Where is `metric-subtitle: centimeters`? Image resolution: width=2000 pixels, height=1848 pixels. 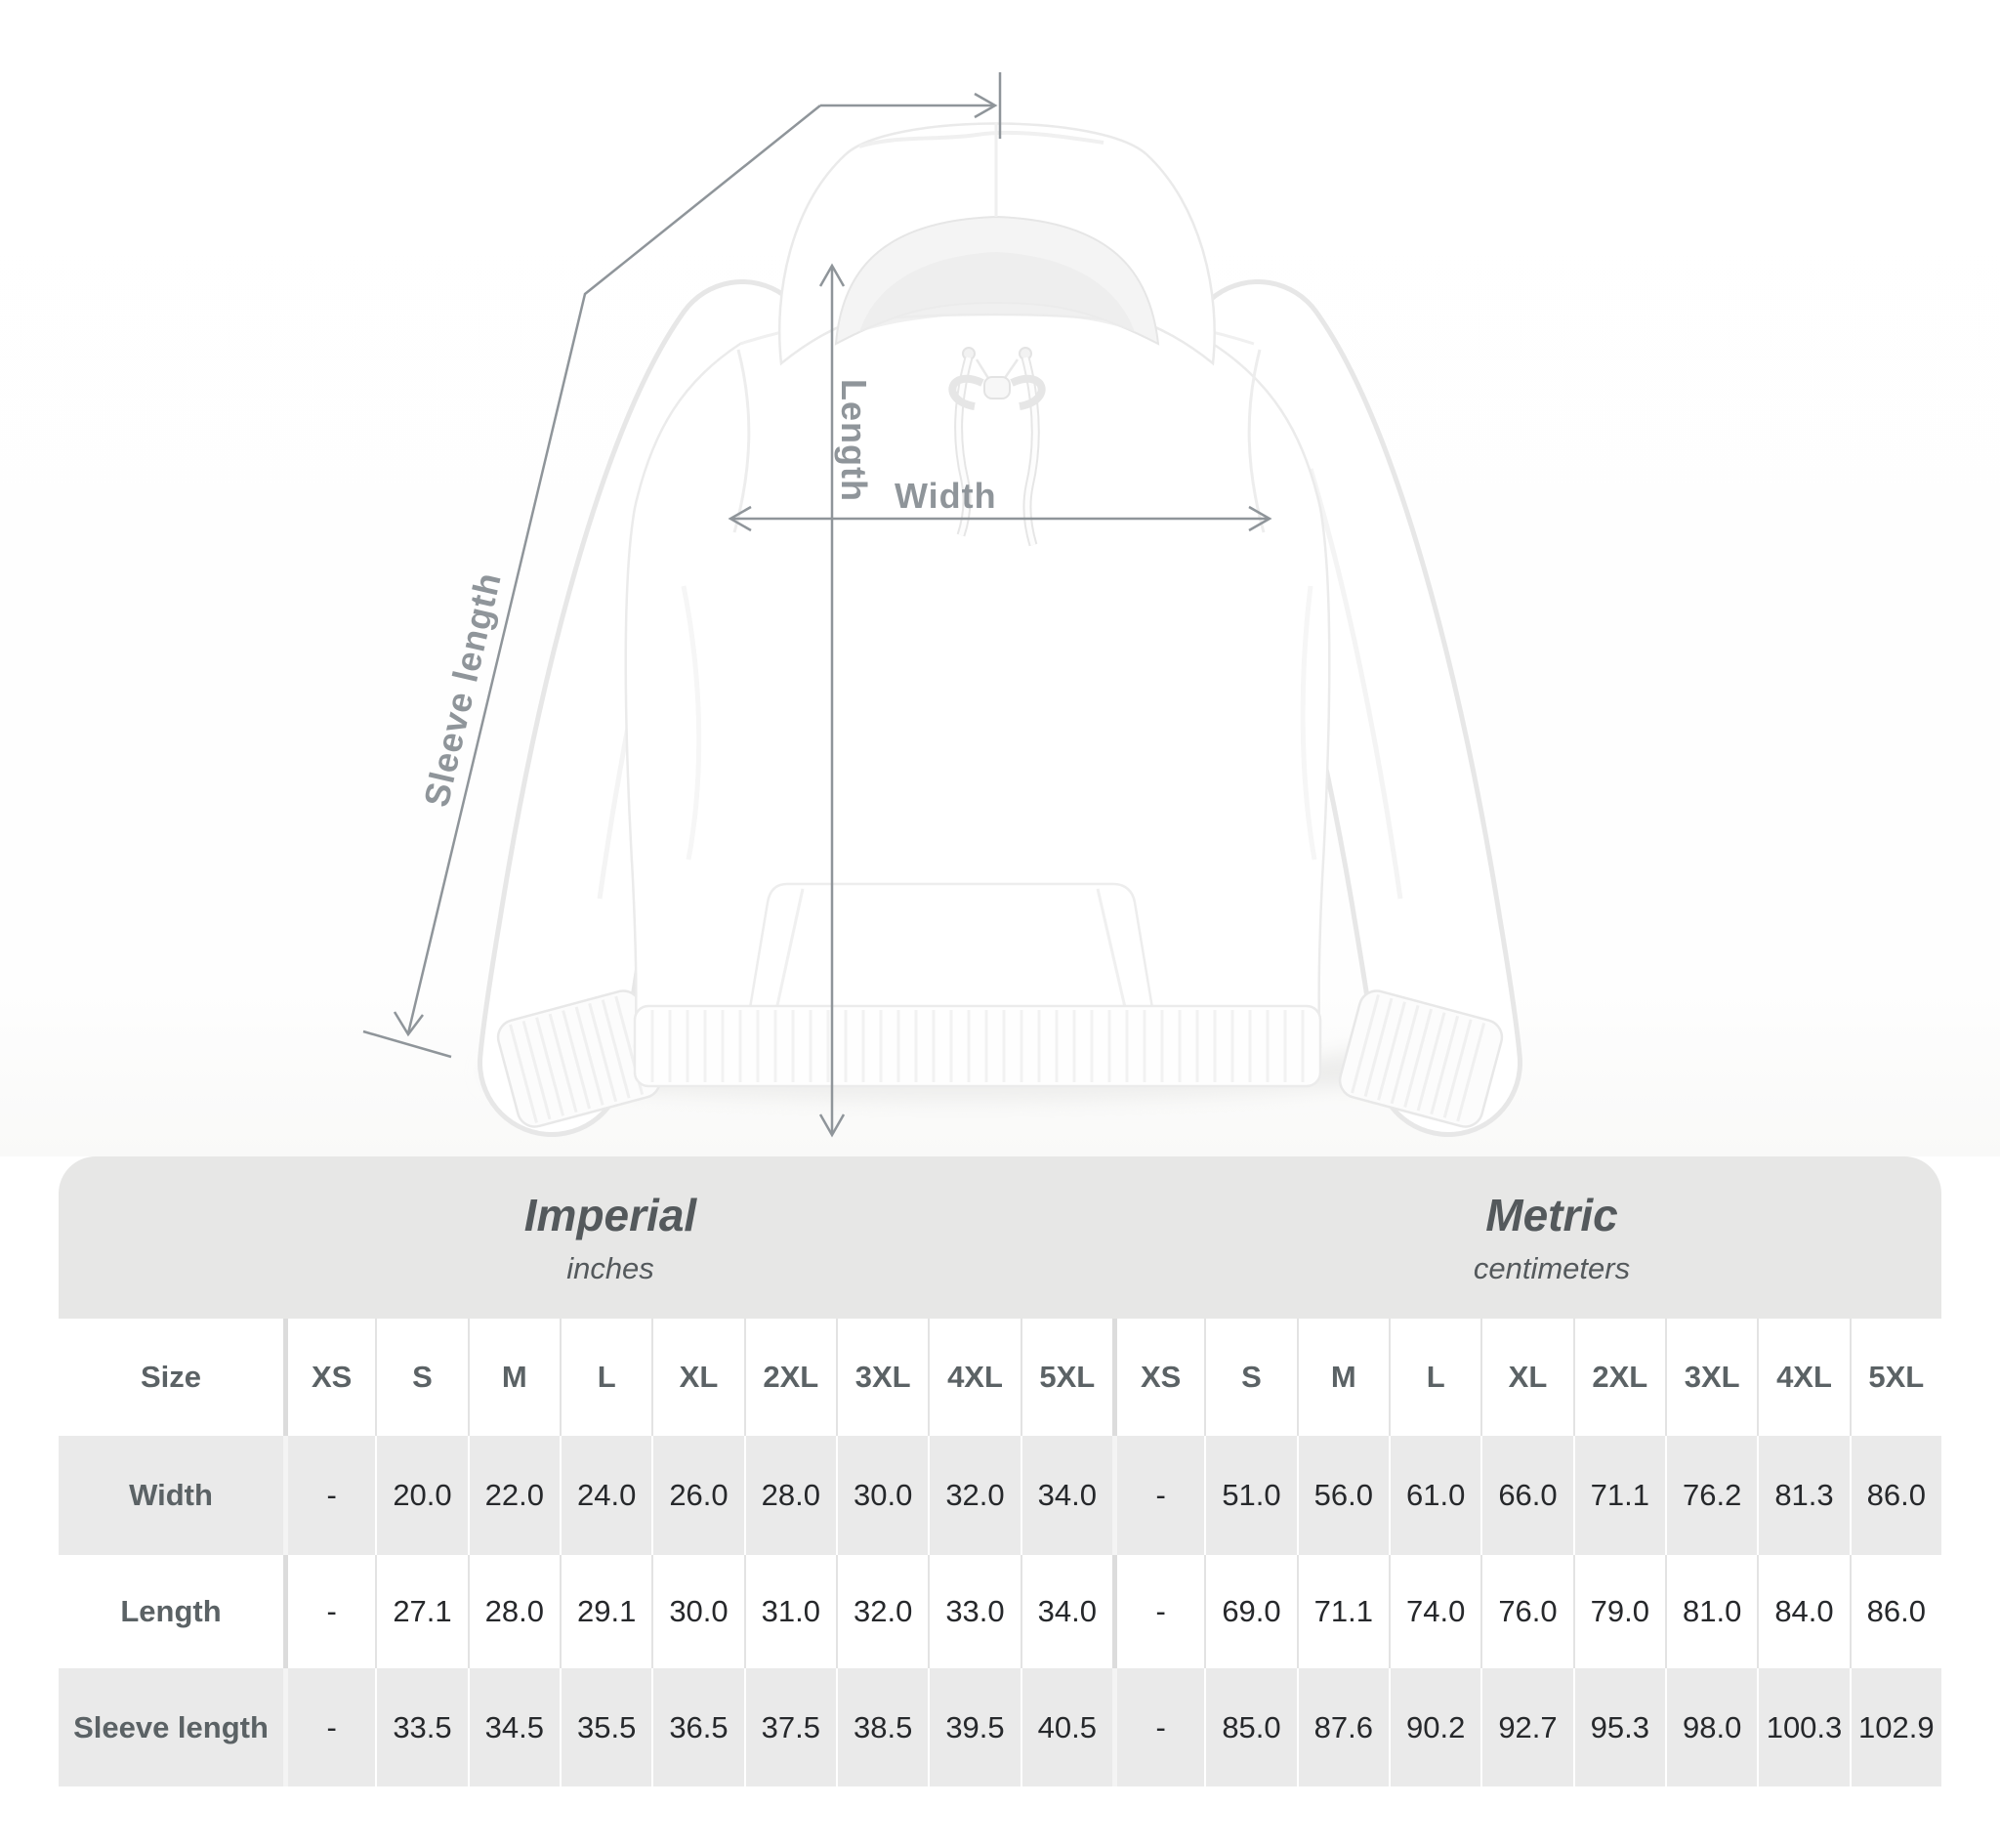 metric-subtitle: centimeters is located at coordinates (1552, 1267).